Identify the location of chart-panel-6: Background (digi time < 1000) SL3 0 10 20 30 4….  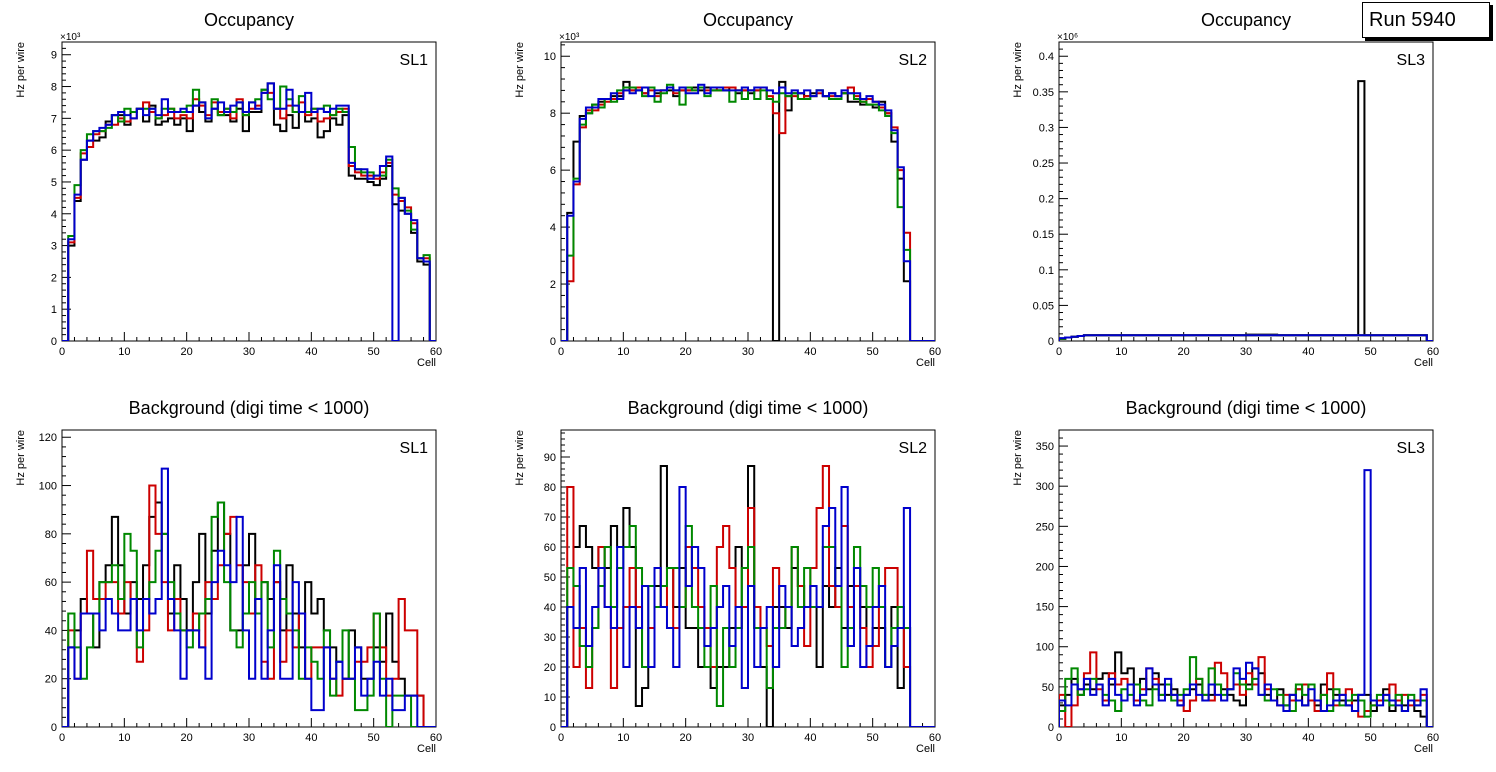
(1225, 576).